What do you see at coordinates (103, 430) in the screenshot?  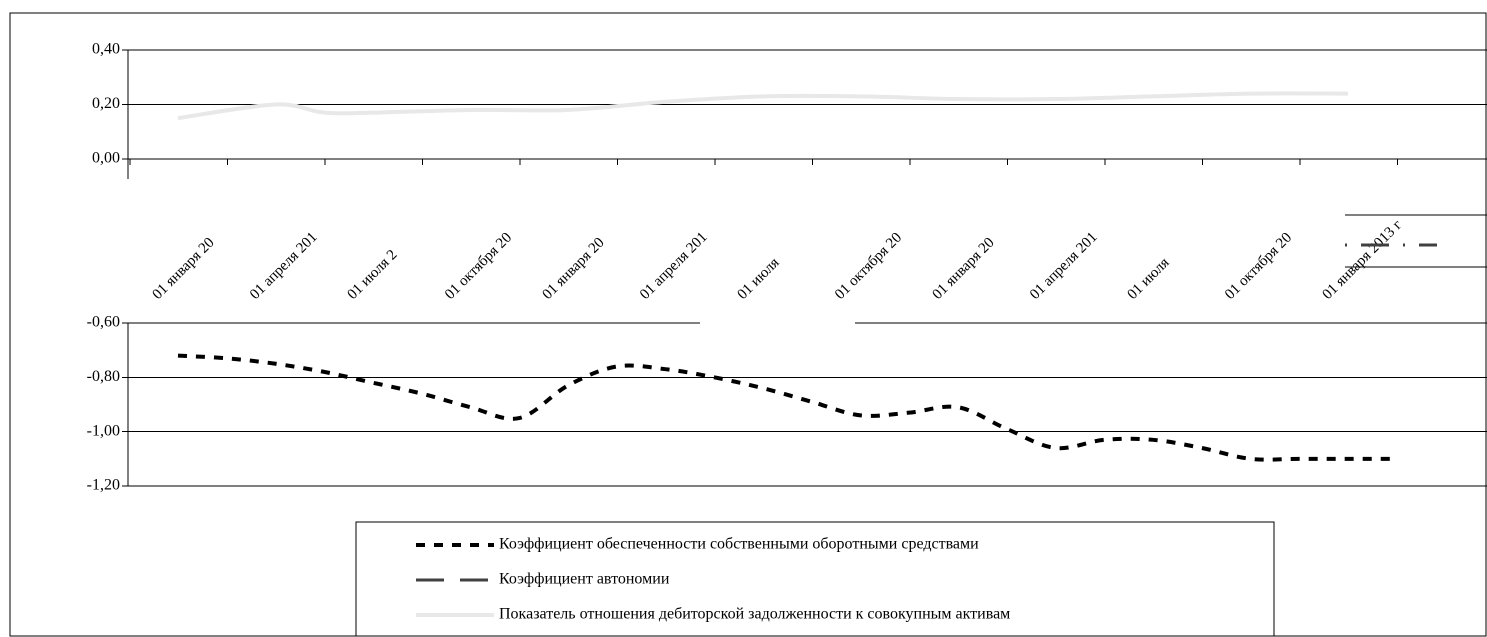 I see `lower-y-tick-label: -1,00` at bounding box center [103, 430].